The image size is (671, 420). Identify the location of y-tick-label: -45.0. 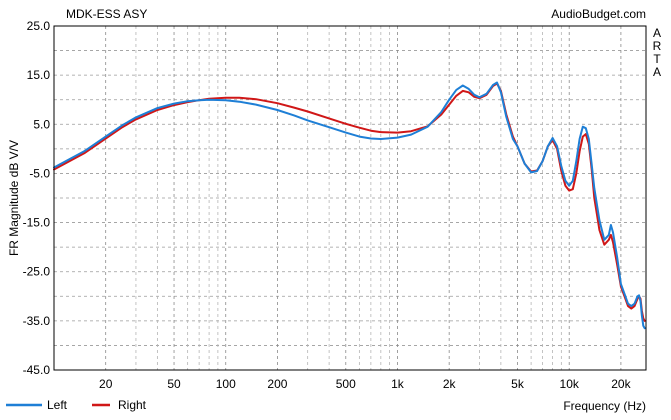
(37, 370).